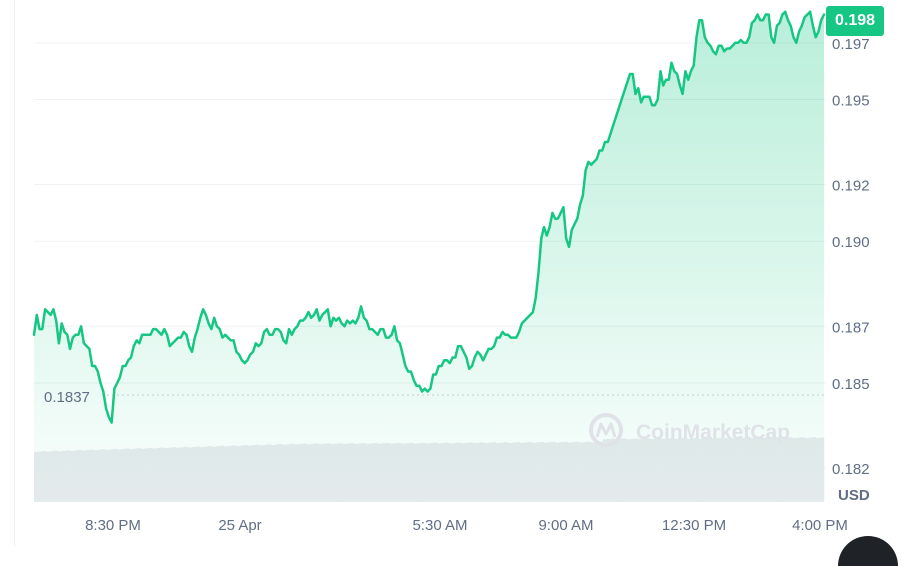  Describe the element at coordinates (439, 525) in the screenshot. I see `x-tick-label: 5:30 AM` at that location.